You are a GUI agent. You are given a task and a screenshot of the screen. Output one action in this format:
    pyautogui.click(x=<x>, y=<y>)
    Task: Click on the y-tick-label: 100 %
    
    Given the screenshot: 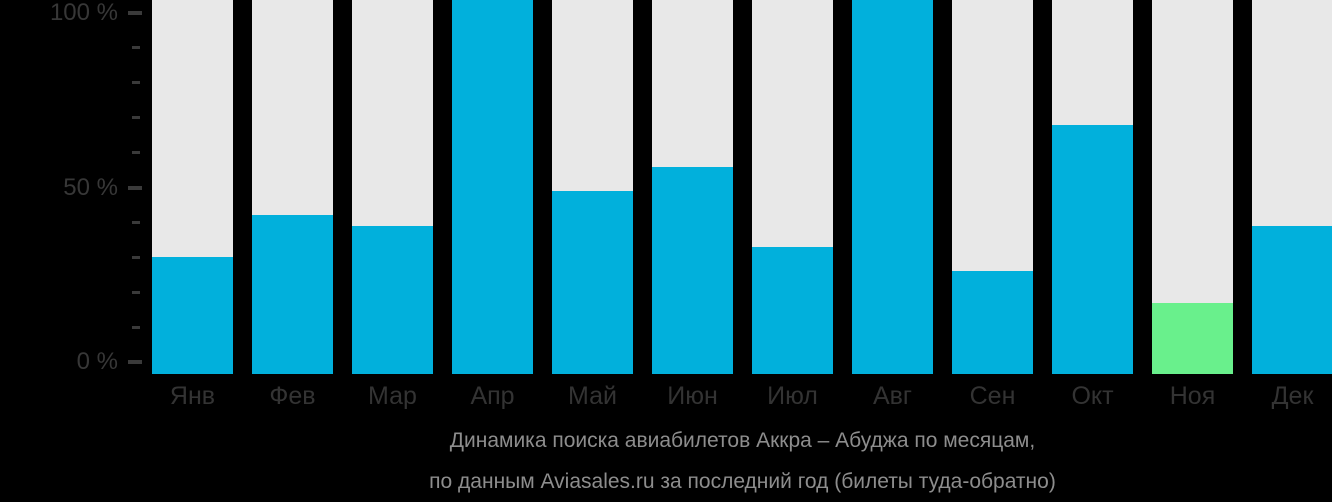 What is the action you would take?
    pyautogui.click(x=83, y=13)
    